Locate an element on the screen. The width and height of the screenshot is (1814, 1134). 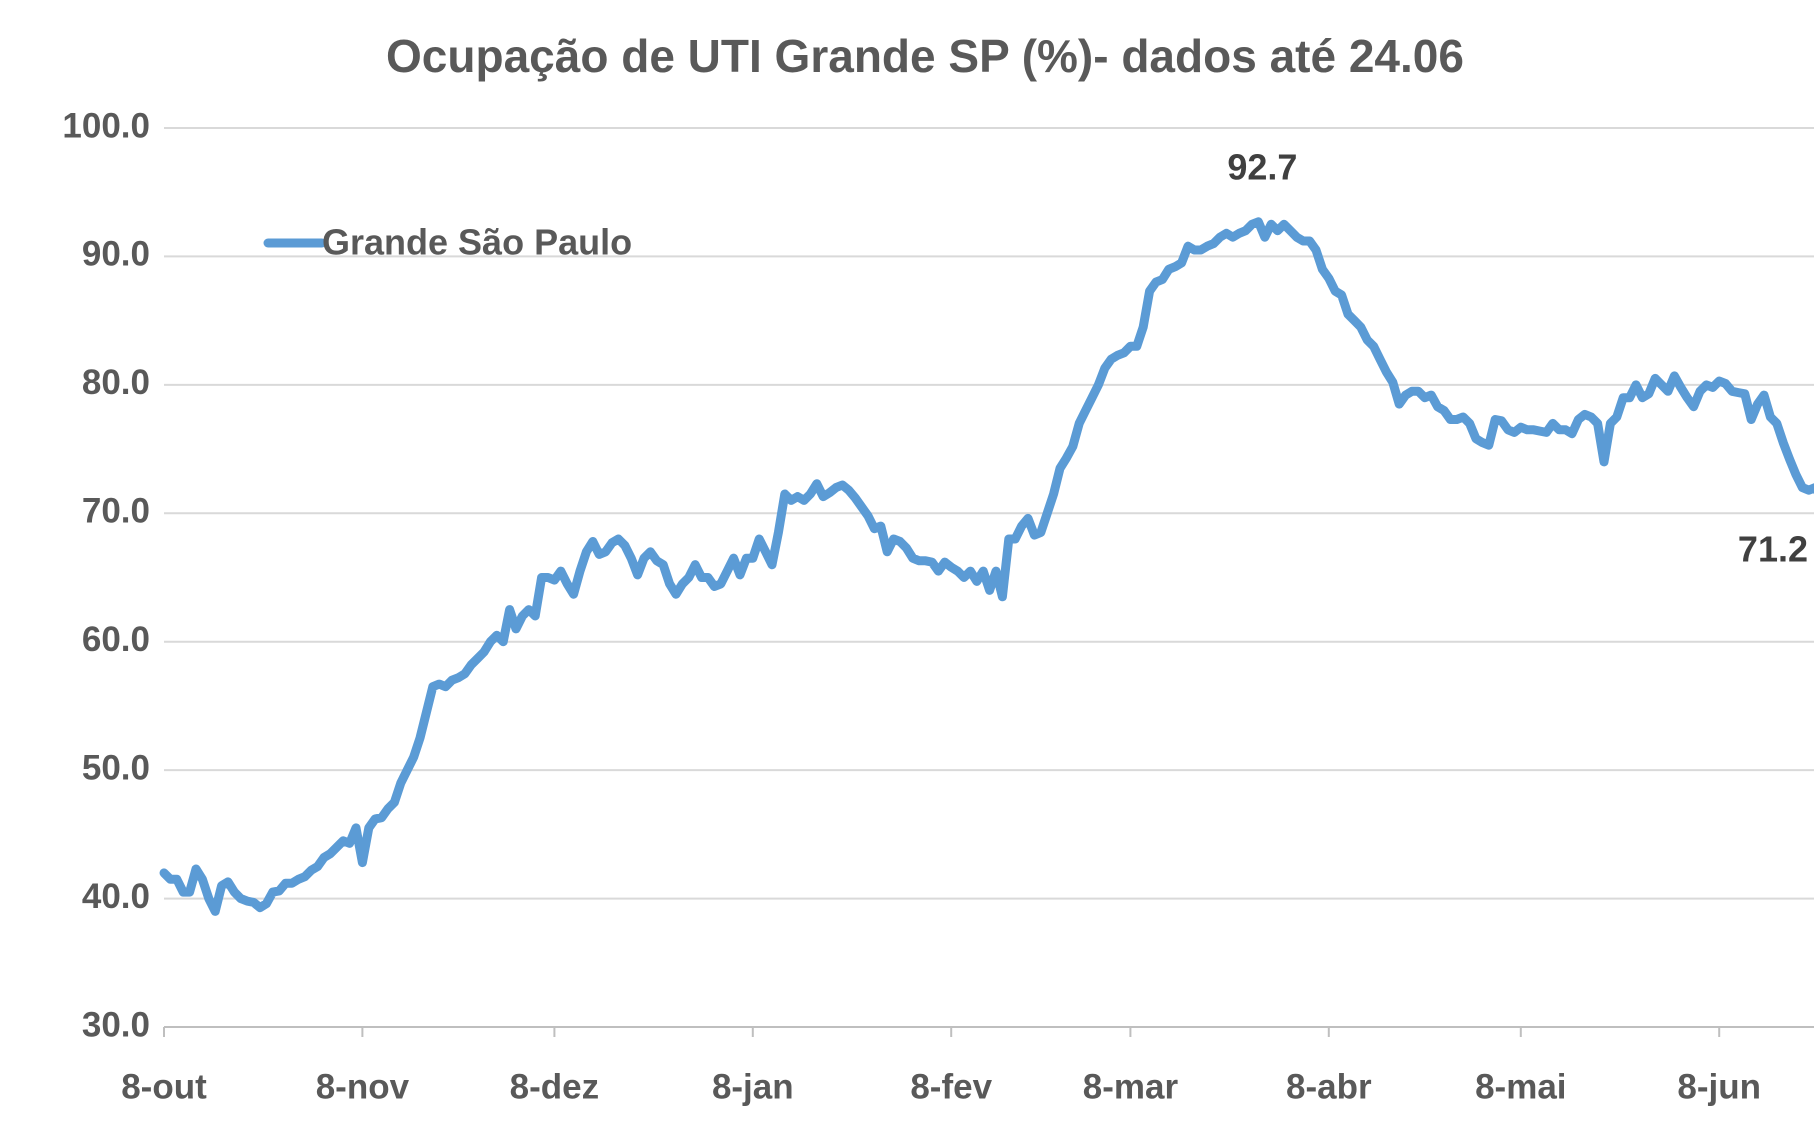
x-tick-label: 8-jan is located at coordinates (753, 1086).